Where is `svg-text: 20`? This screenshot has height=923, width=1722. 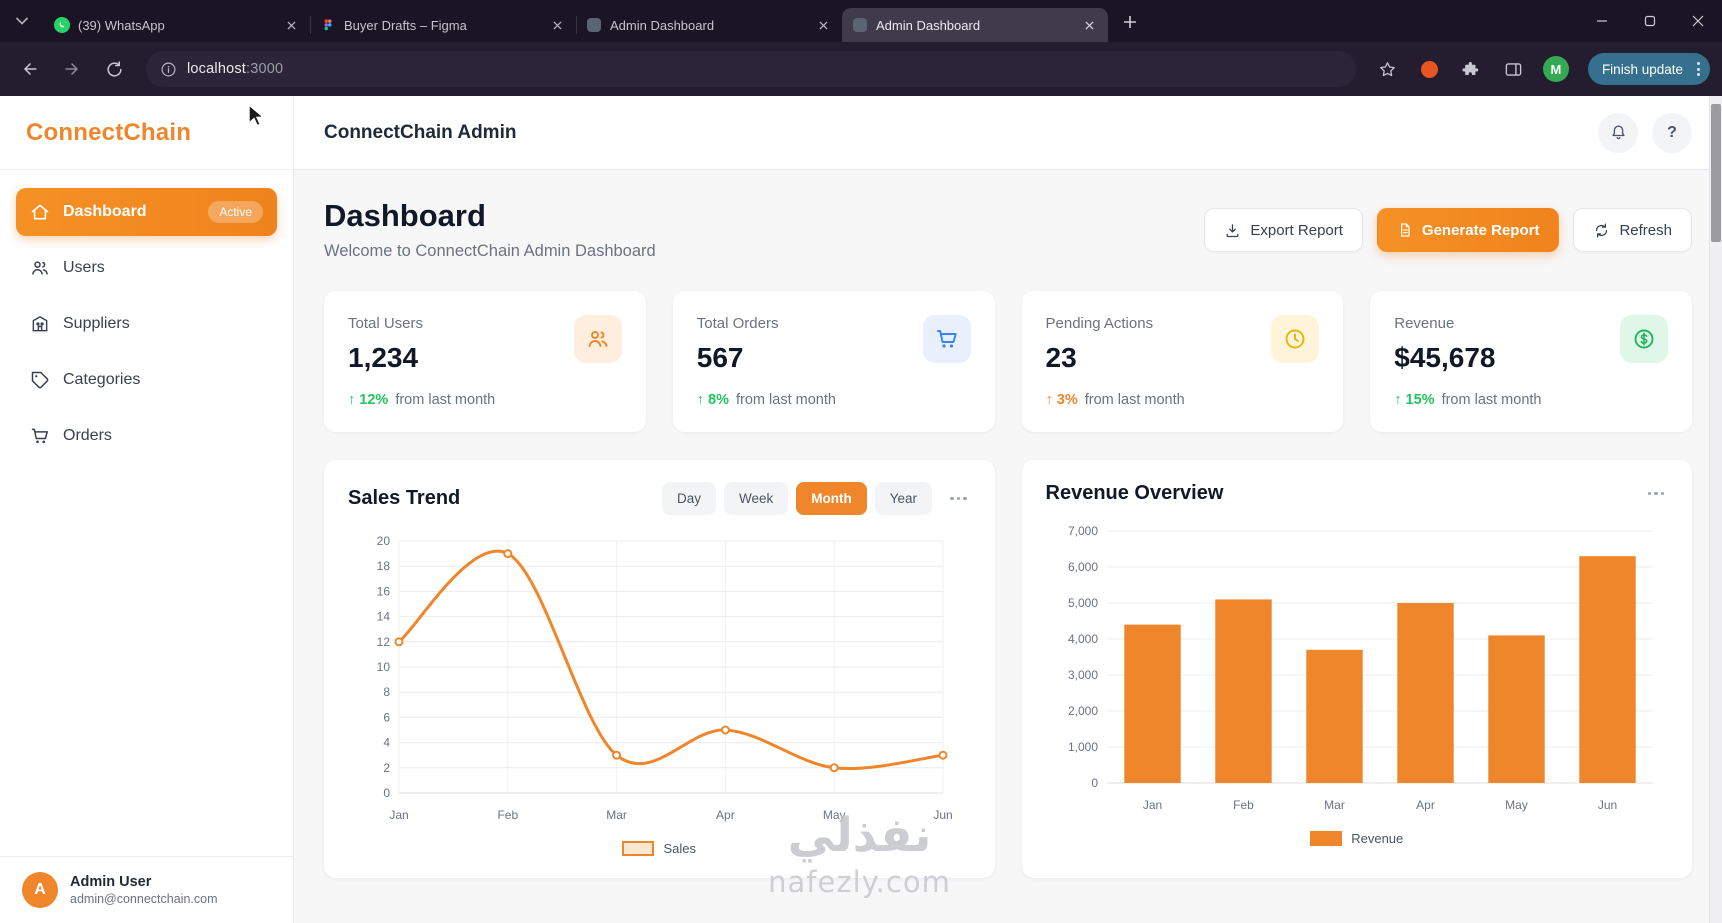
svg-text: 20 is located at coordinates (384, 541).